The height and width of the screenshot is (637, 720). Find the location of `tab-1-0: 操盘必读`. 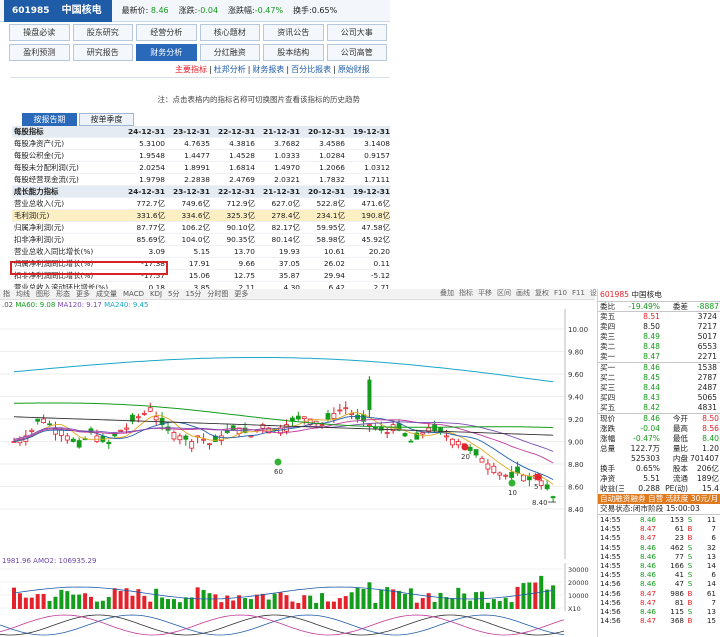

tab-1-0: 操盘必读 is located at coordinates (39, 32).